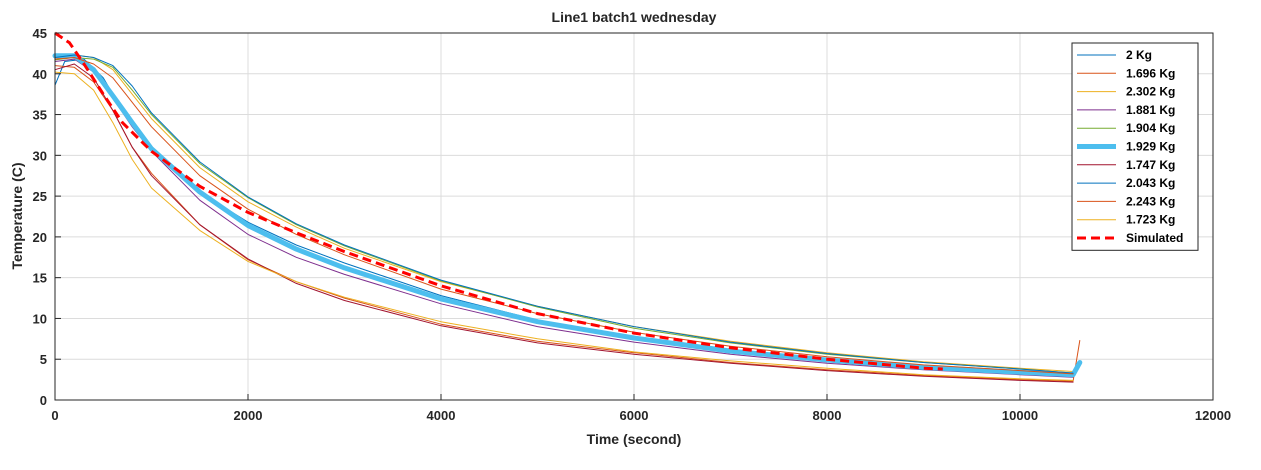  I want to click on y-tick-label: 10, so click(40, 318).